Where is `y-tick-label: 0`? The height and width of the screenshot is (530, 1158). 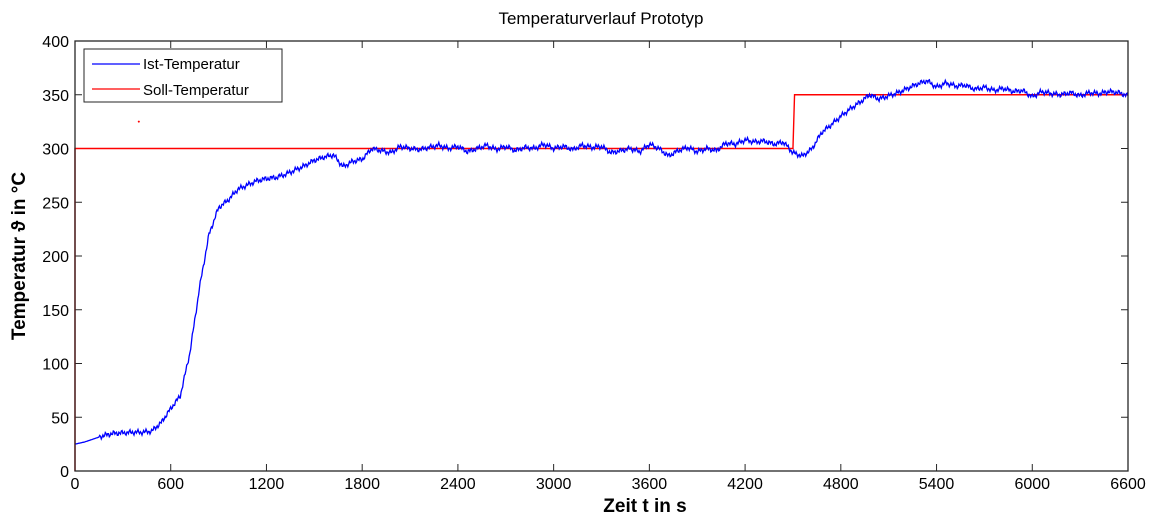 y-tick-label: 0 is located at coordinates (64, 472).